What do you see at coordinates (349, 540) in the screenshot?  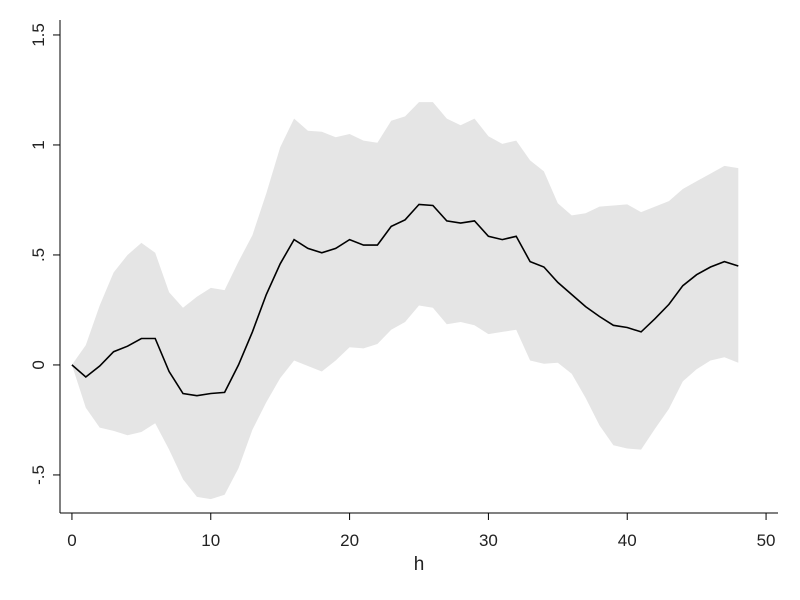 I see `x-tick-label: 20` at bounding box center [349, 540].